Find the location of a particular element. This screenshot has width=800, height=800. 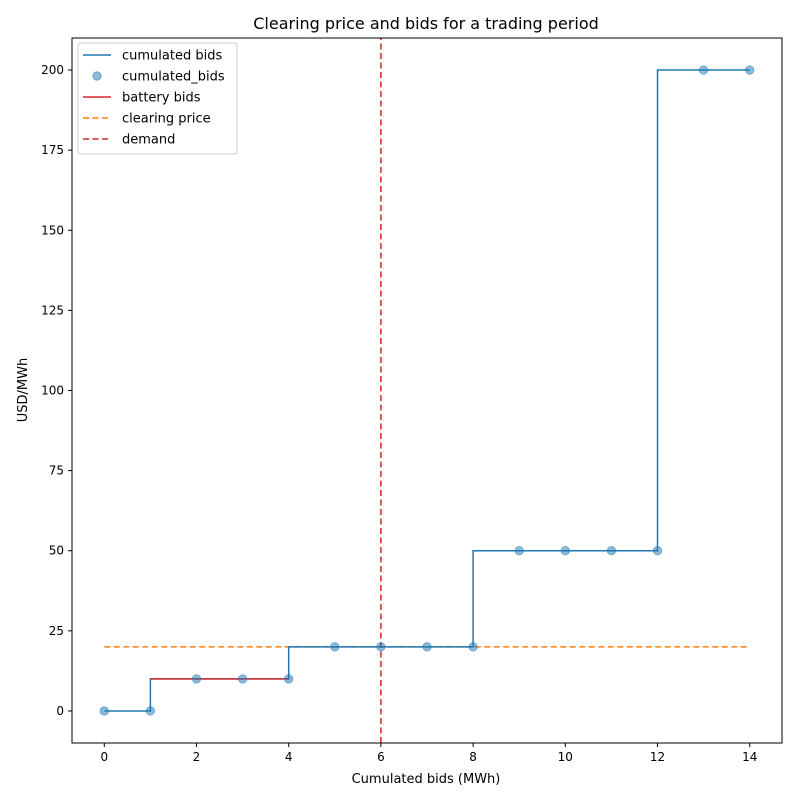

legend-marker-point is located at coordinates (97, 76).